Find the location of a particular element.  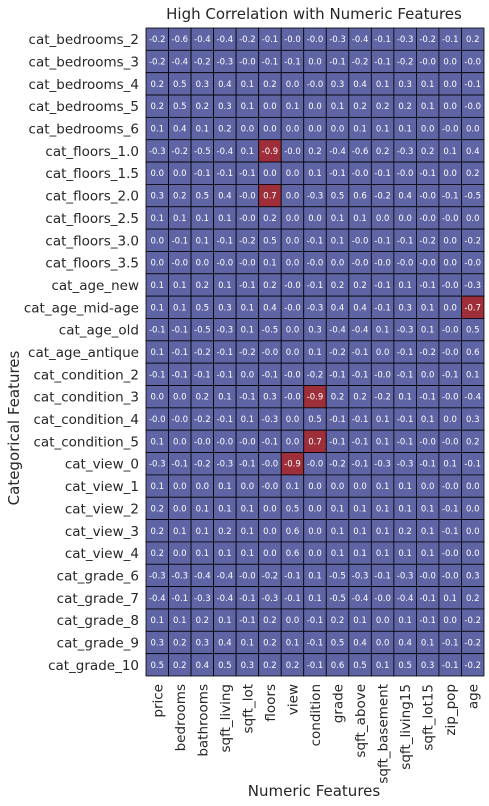

cell-value-label: -0.5 is located at coordinates (472, 197).